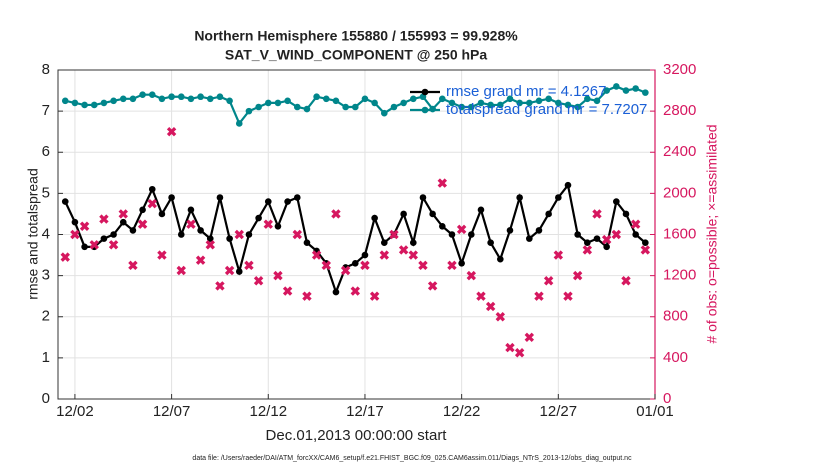  I want to click on x-tick-label: 12/12, so click(269, 411).